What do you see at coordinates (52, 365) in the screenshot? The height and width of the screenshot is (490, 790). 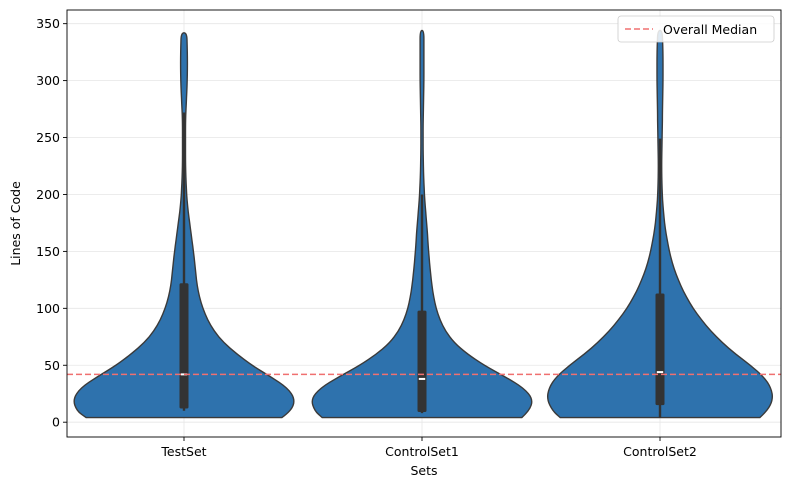 I see `y-tick-label: 50` at bounding box center [52, 365].